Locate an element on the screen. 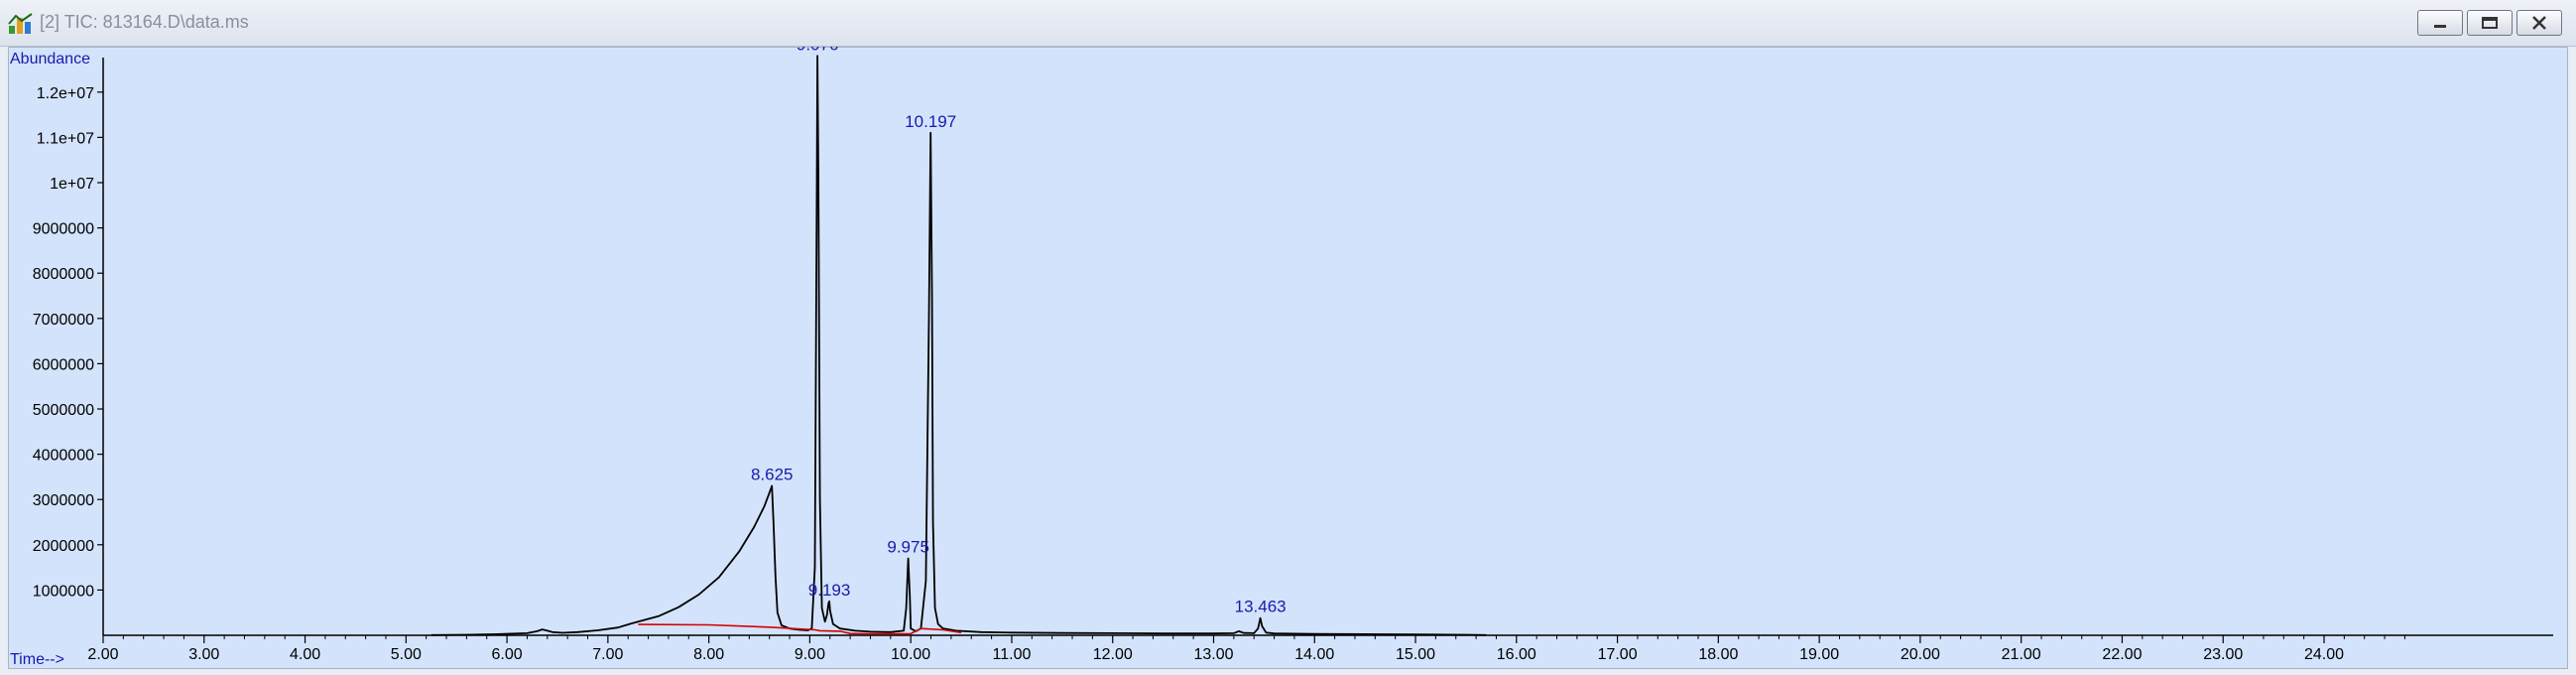  close-icon is located at coordinates (2539, 23).